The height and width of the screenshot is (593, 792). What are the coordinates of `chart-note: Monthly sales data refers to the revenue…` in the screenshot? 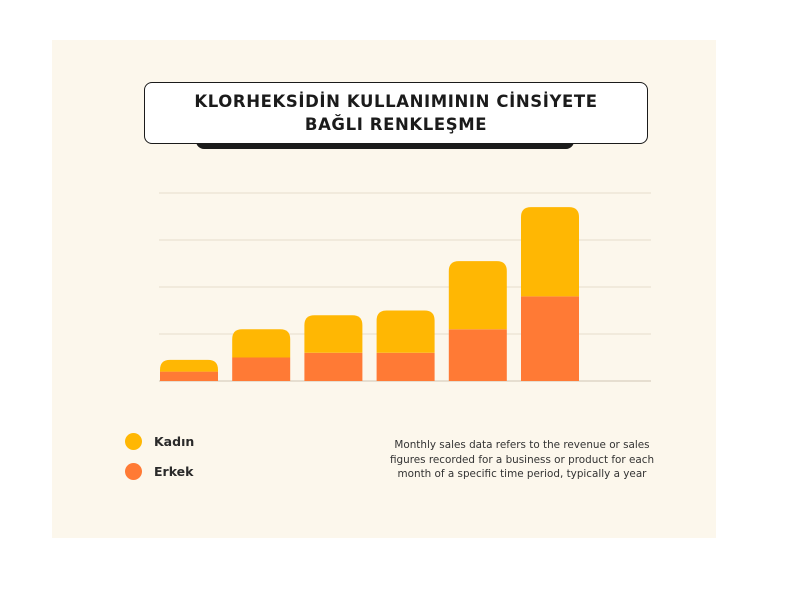 It's located at (522, 459).